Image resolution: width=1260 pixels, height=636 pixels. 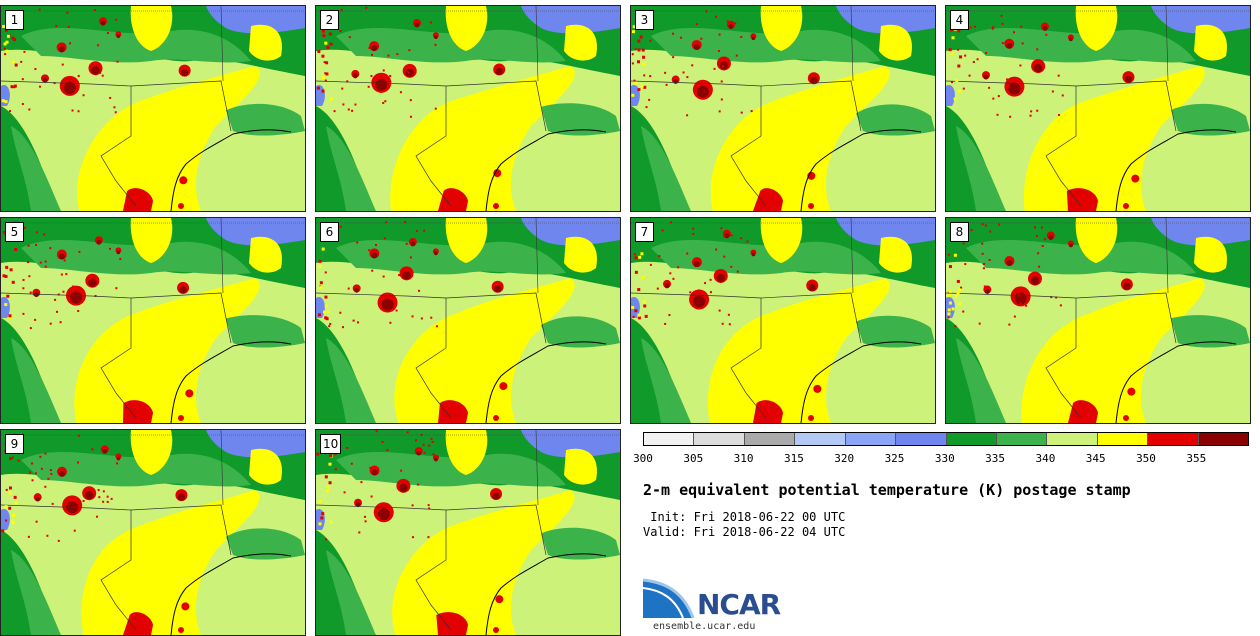 I want to click on member-number-label: 7, so click(x=644, y=232).